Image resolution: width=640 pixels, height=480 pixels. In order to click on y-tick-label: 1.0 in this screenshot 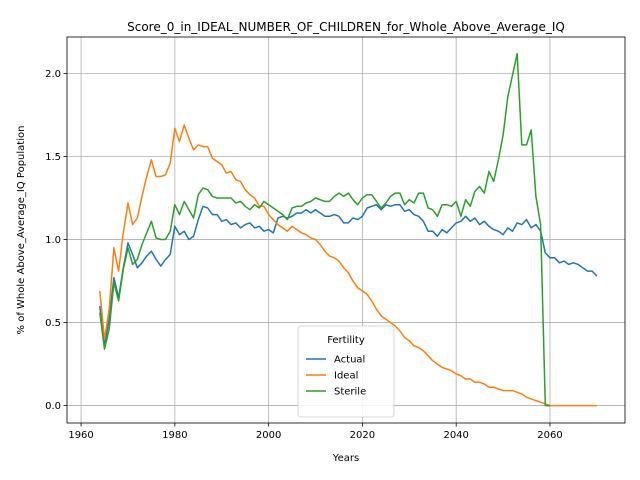, I will do `click(53, 240)`.